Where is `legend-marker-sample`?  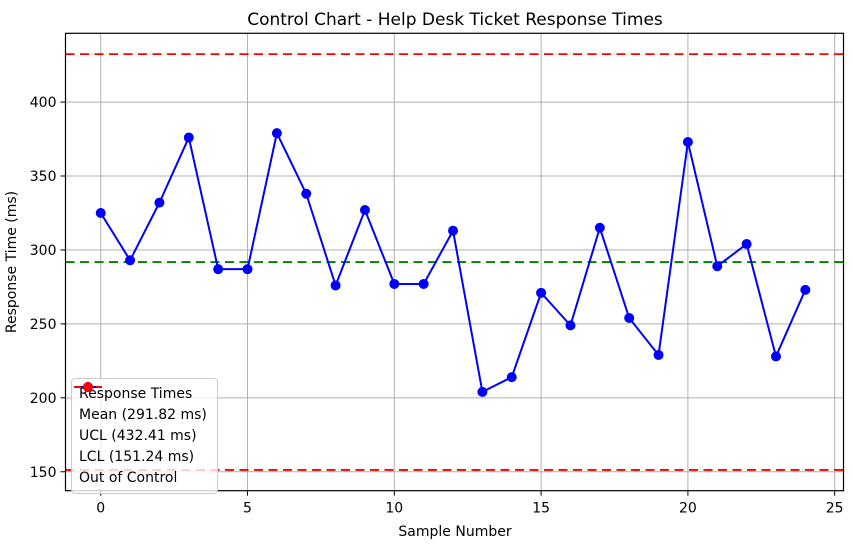
legend-marker-sample is located at coordinates (88, 387).